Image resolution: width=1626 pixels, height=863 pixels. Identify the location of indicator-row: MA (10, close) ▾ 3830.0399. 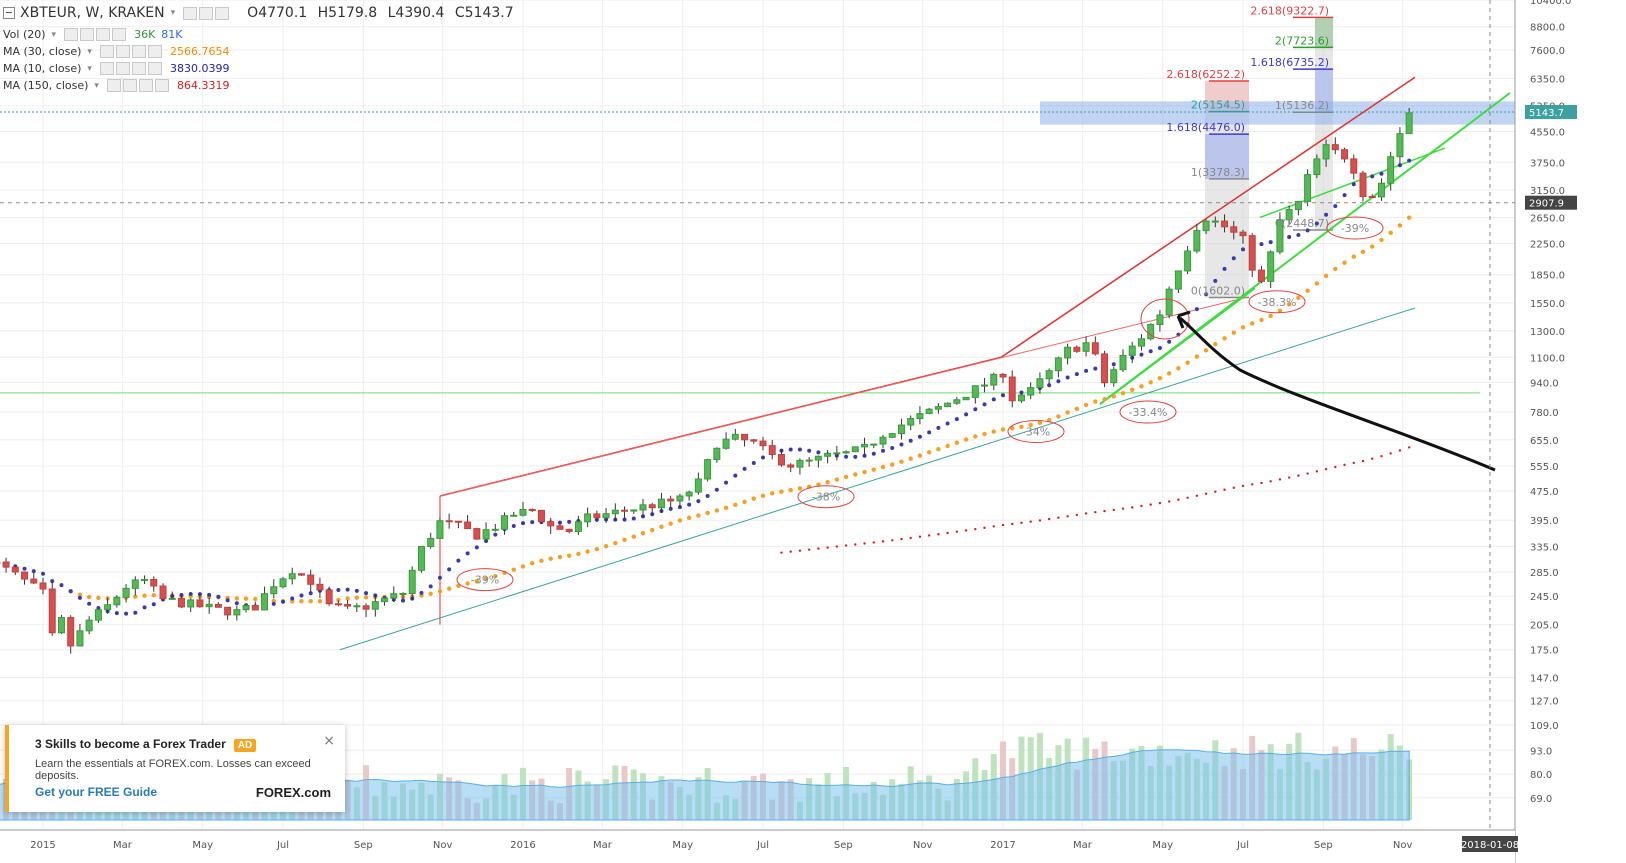
(260, 68).